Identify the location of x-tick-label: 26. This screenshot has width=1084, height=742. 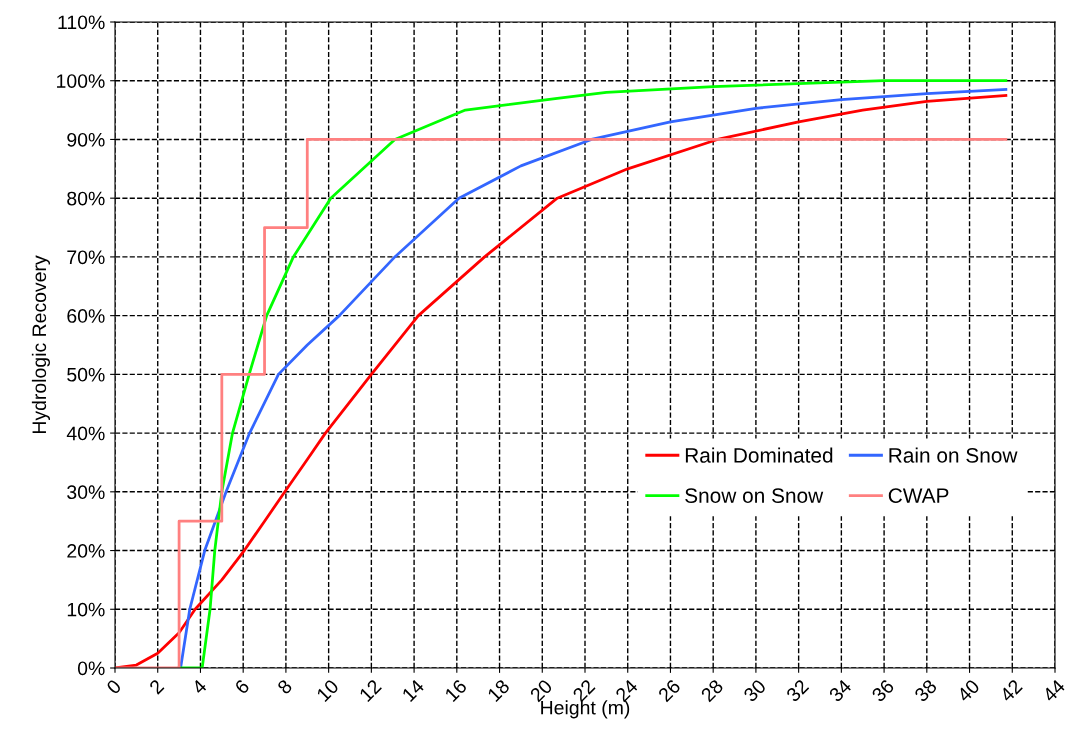
(669, 690).